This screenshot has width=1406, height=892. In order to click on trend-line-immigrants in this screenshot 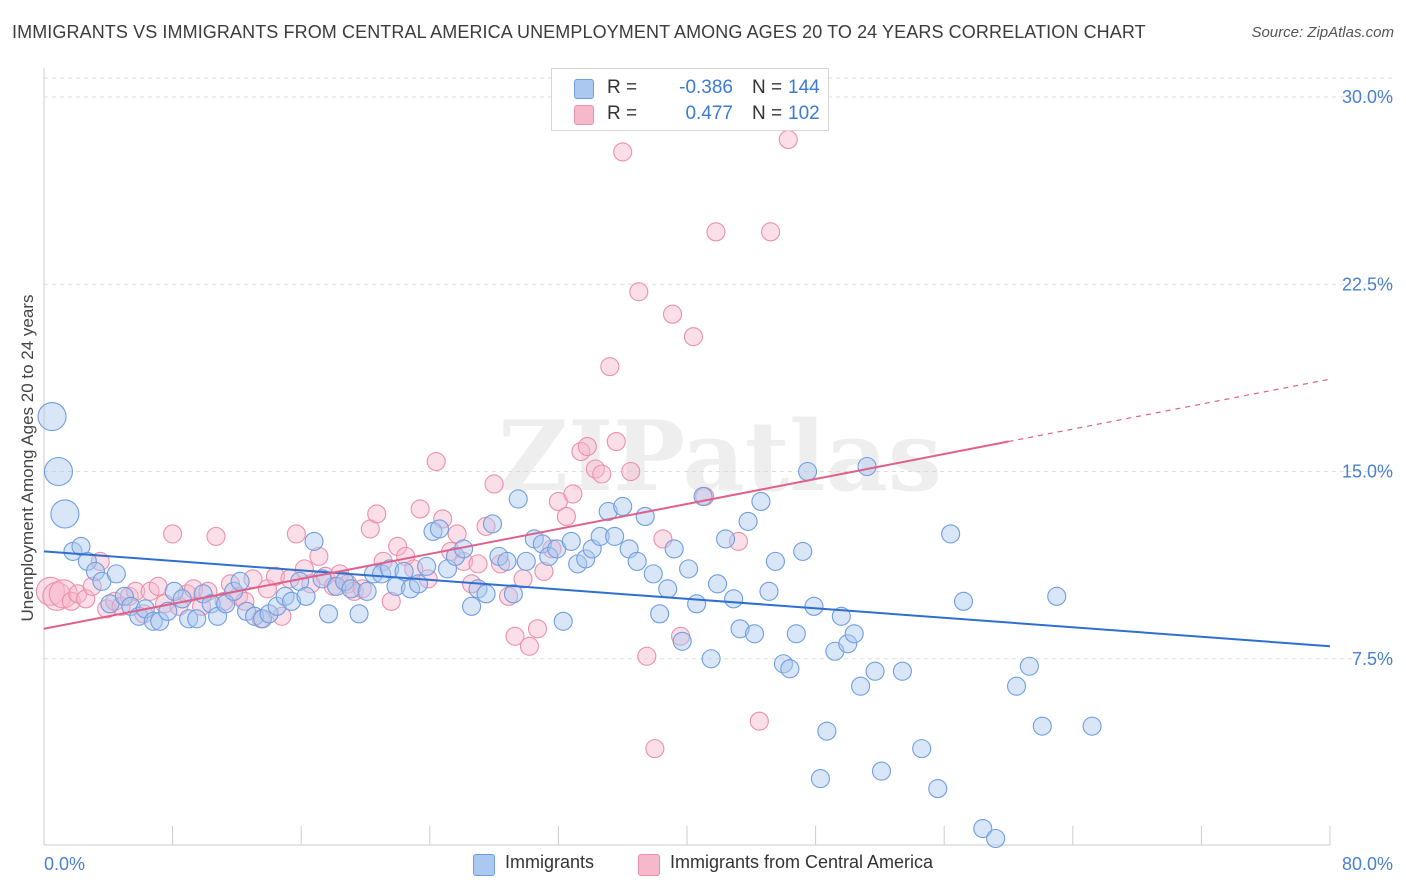, I will do `click(687, 599)`.